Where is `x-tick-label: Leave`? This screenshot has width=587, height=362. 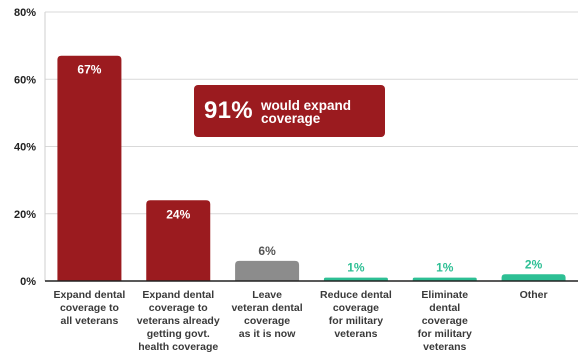
x-tick-label: Leave is located at coordinates (267, 295).